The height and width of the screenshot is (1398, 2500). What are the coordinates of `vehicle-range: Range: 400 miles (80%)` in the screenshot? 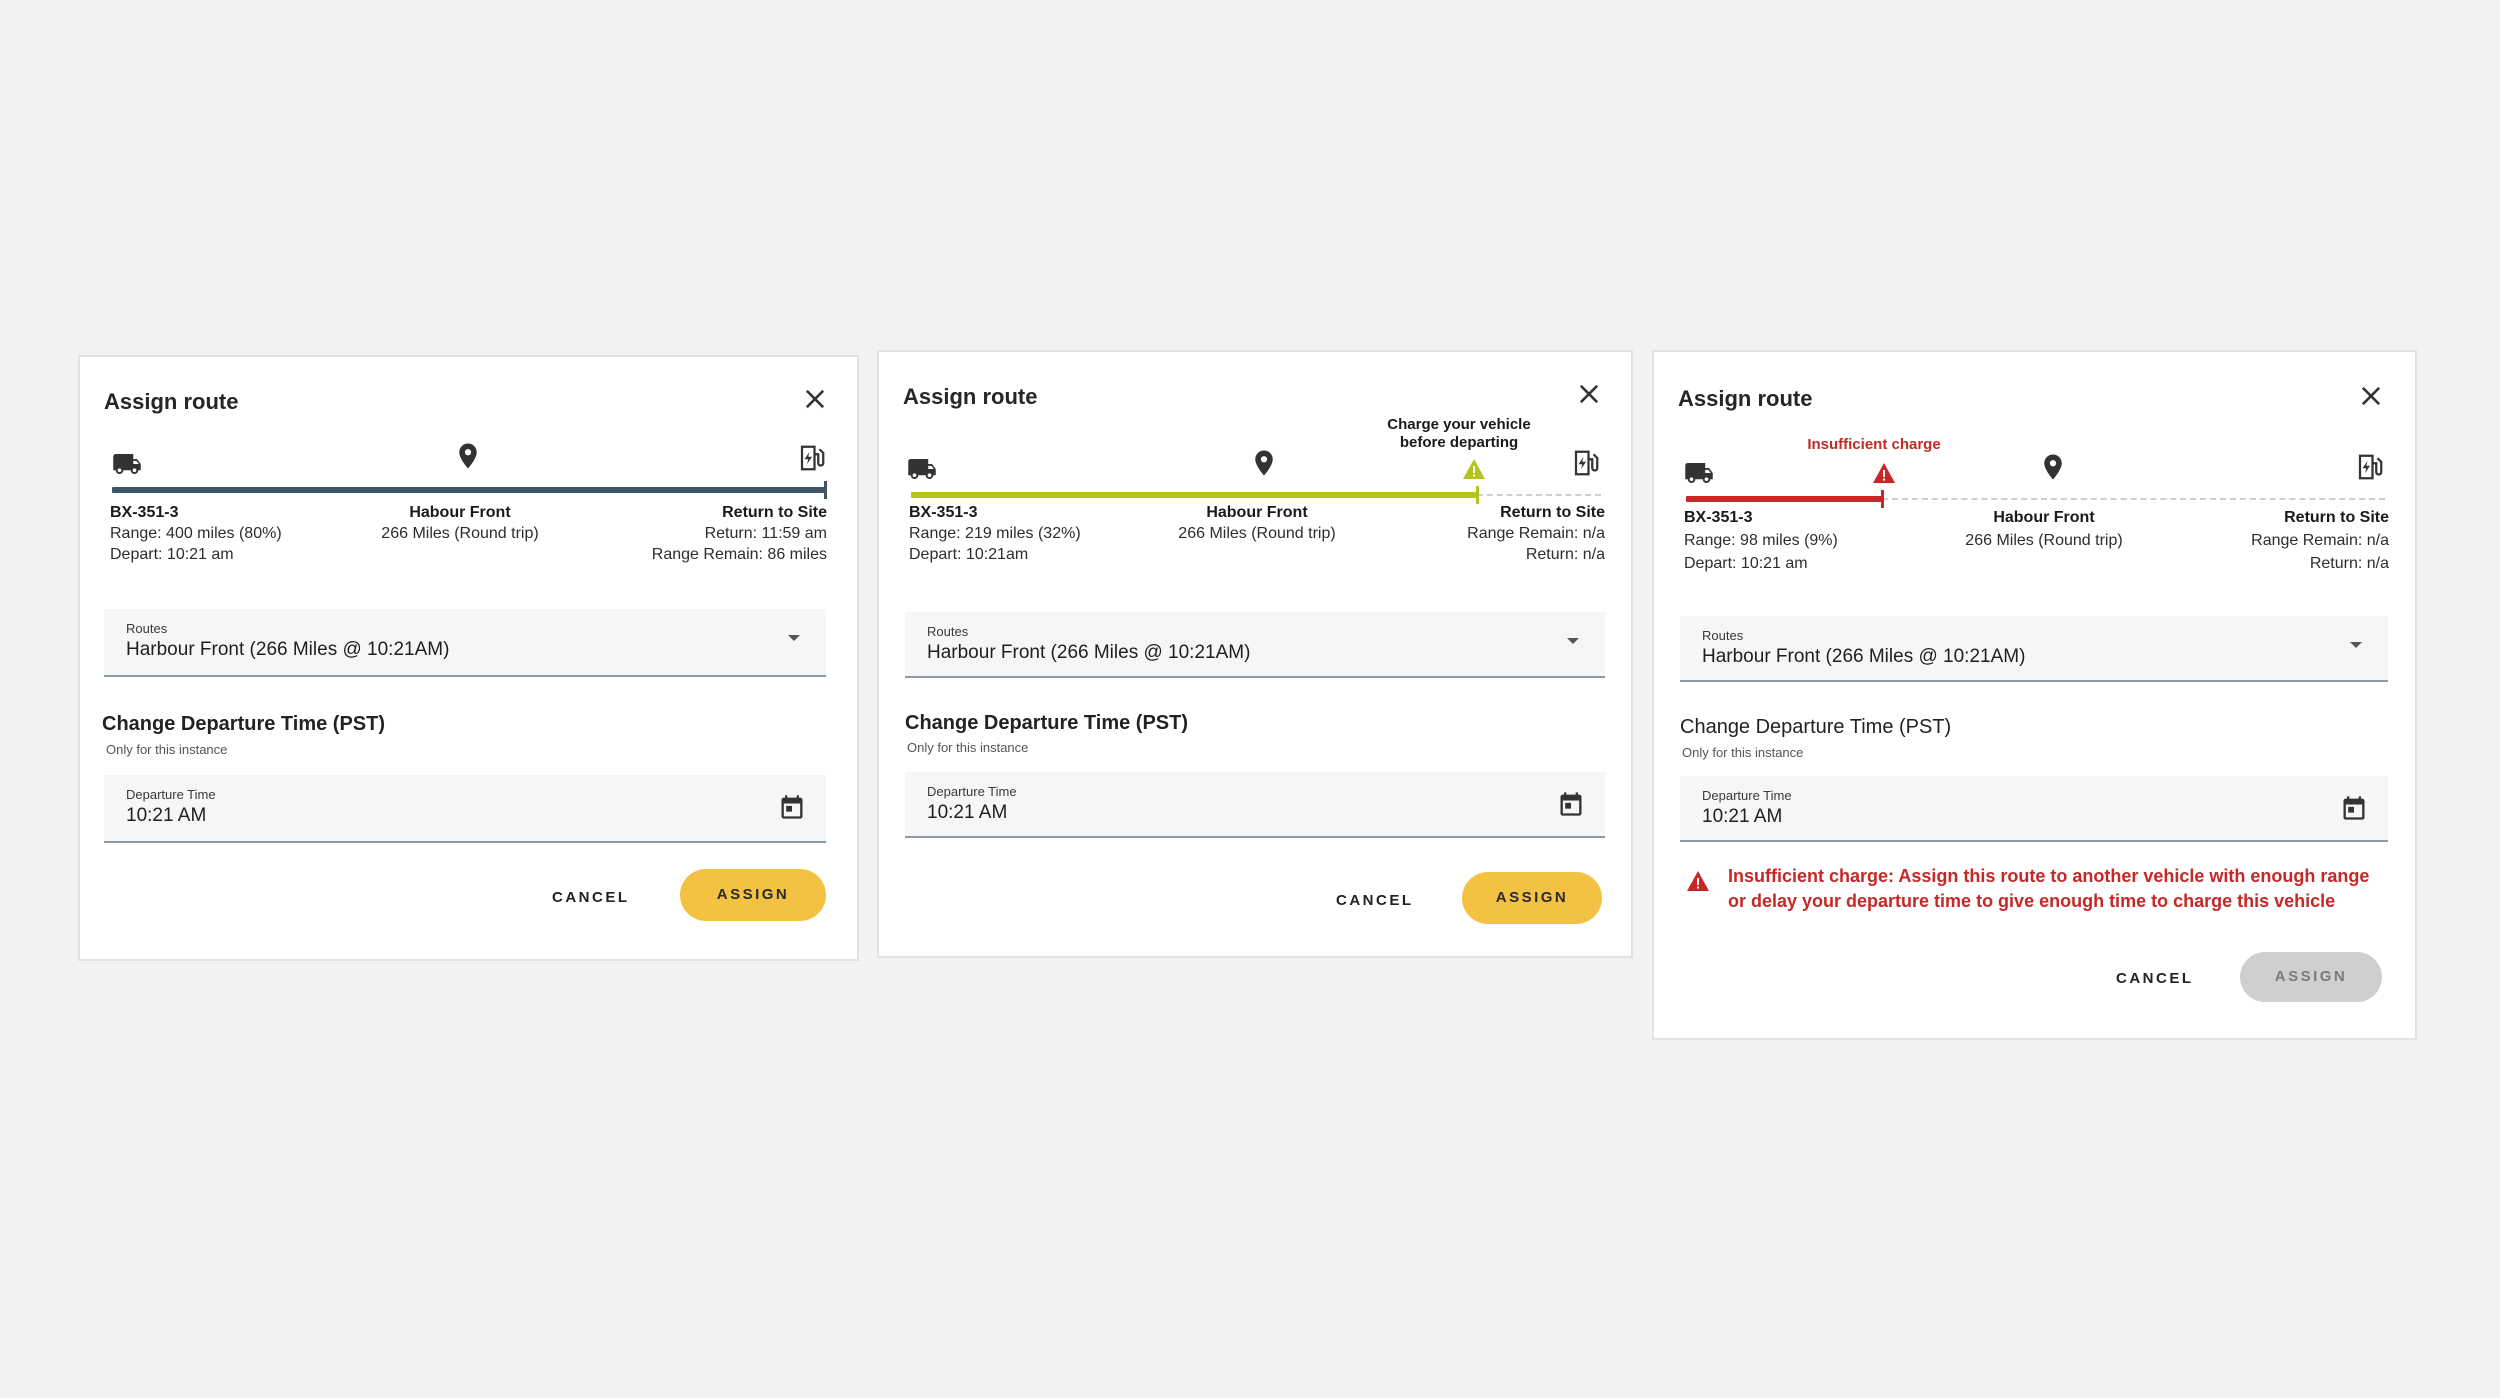 It's located at (196, 533).